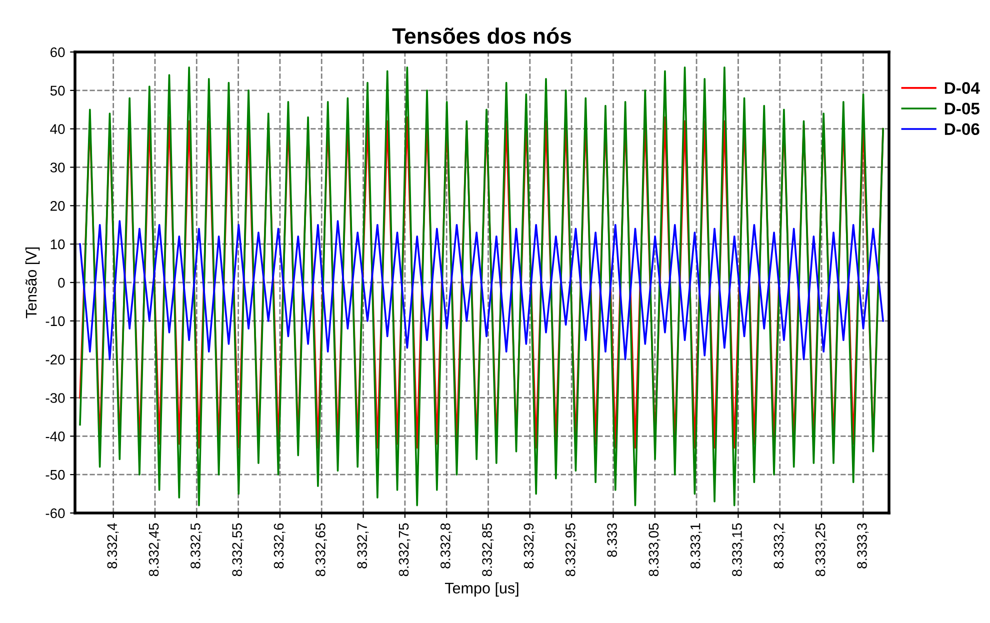 This screenshot has height=623, width=990. I want to click on y-tick-label: -50, so click(55, 475).